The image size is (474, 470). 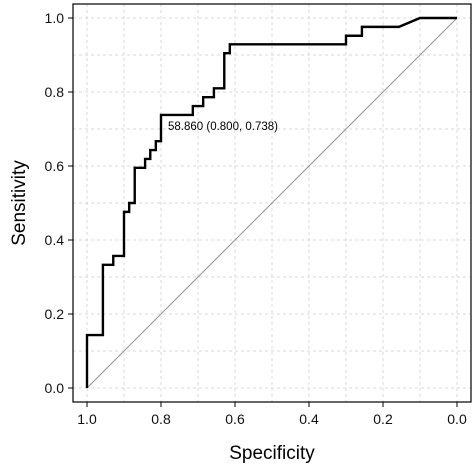 I want to click on x-tick-label: 0.6, so click(x=235, y=419).